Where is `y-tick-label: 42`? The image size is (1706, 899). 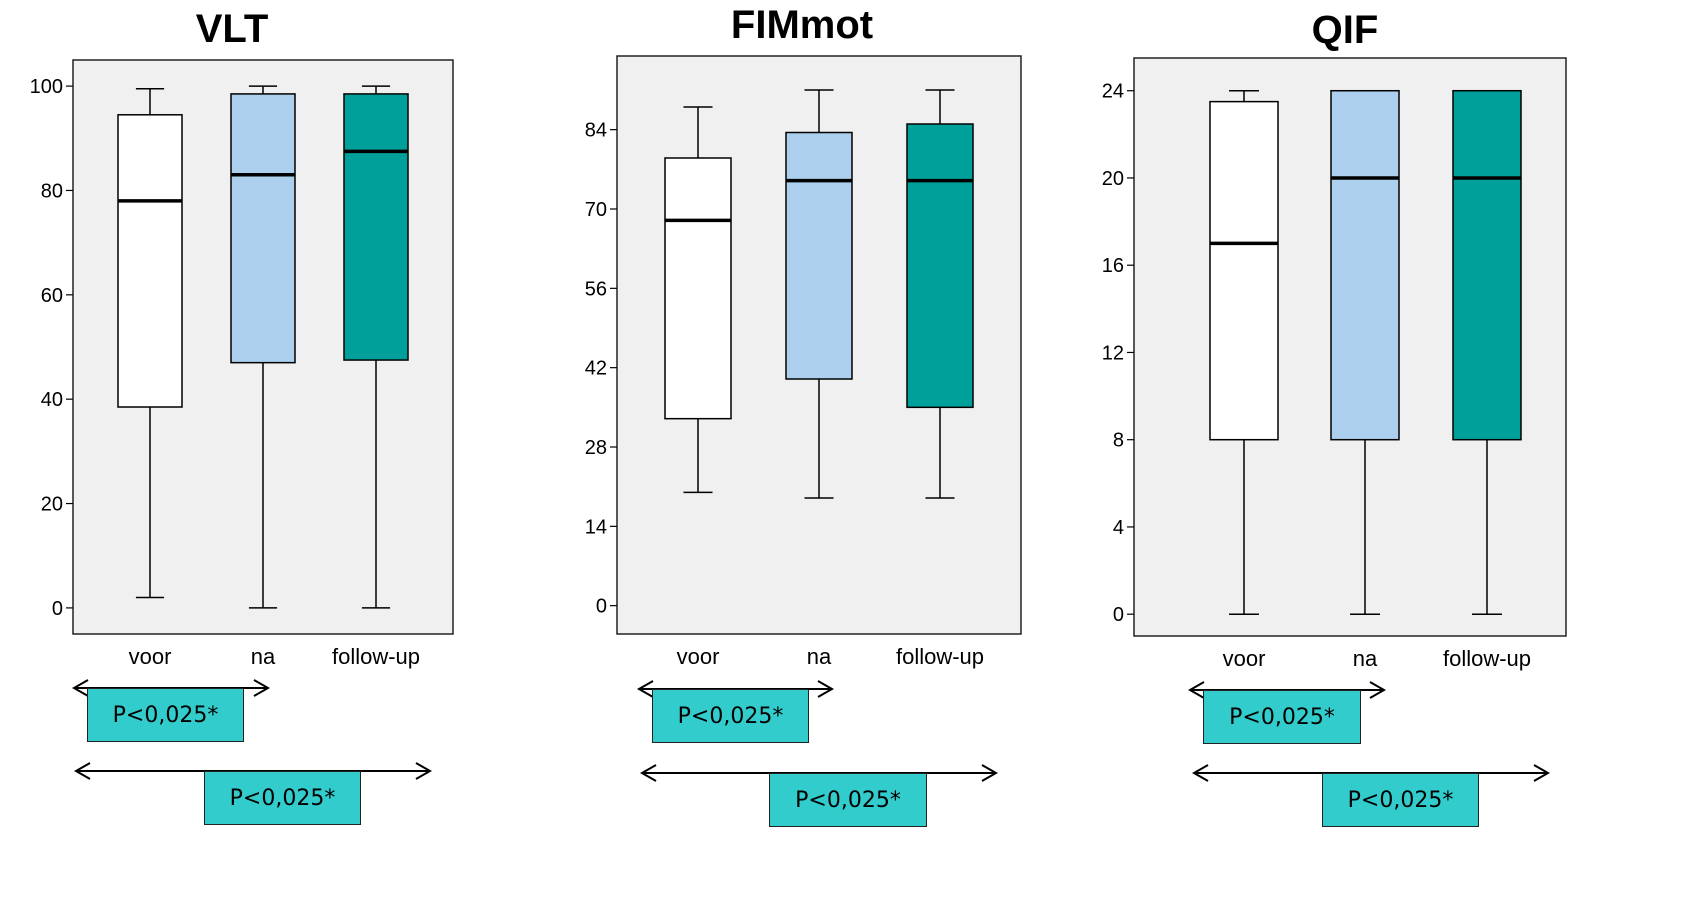 y-tick-label: 42 is located at coordinates (596, 369).